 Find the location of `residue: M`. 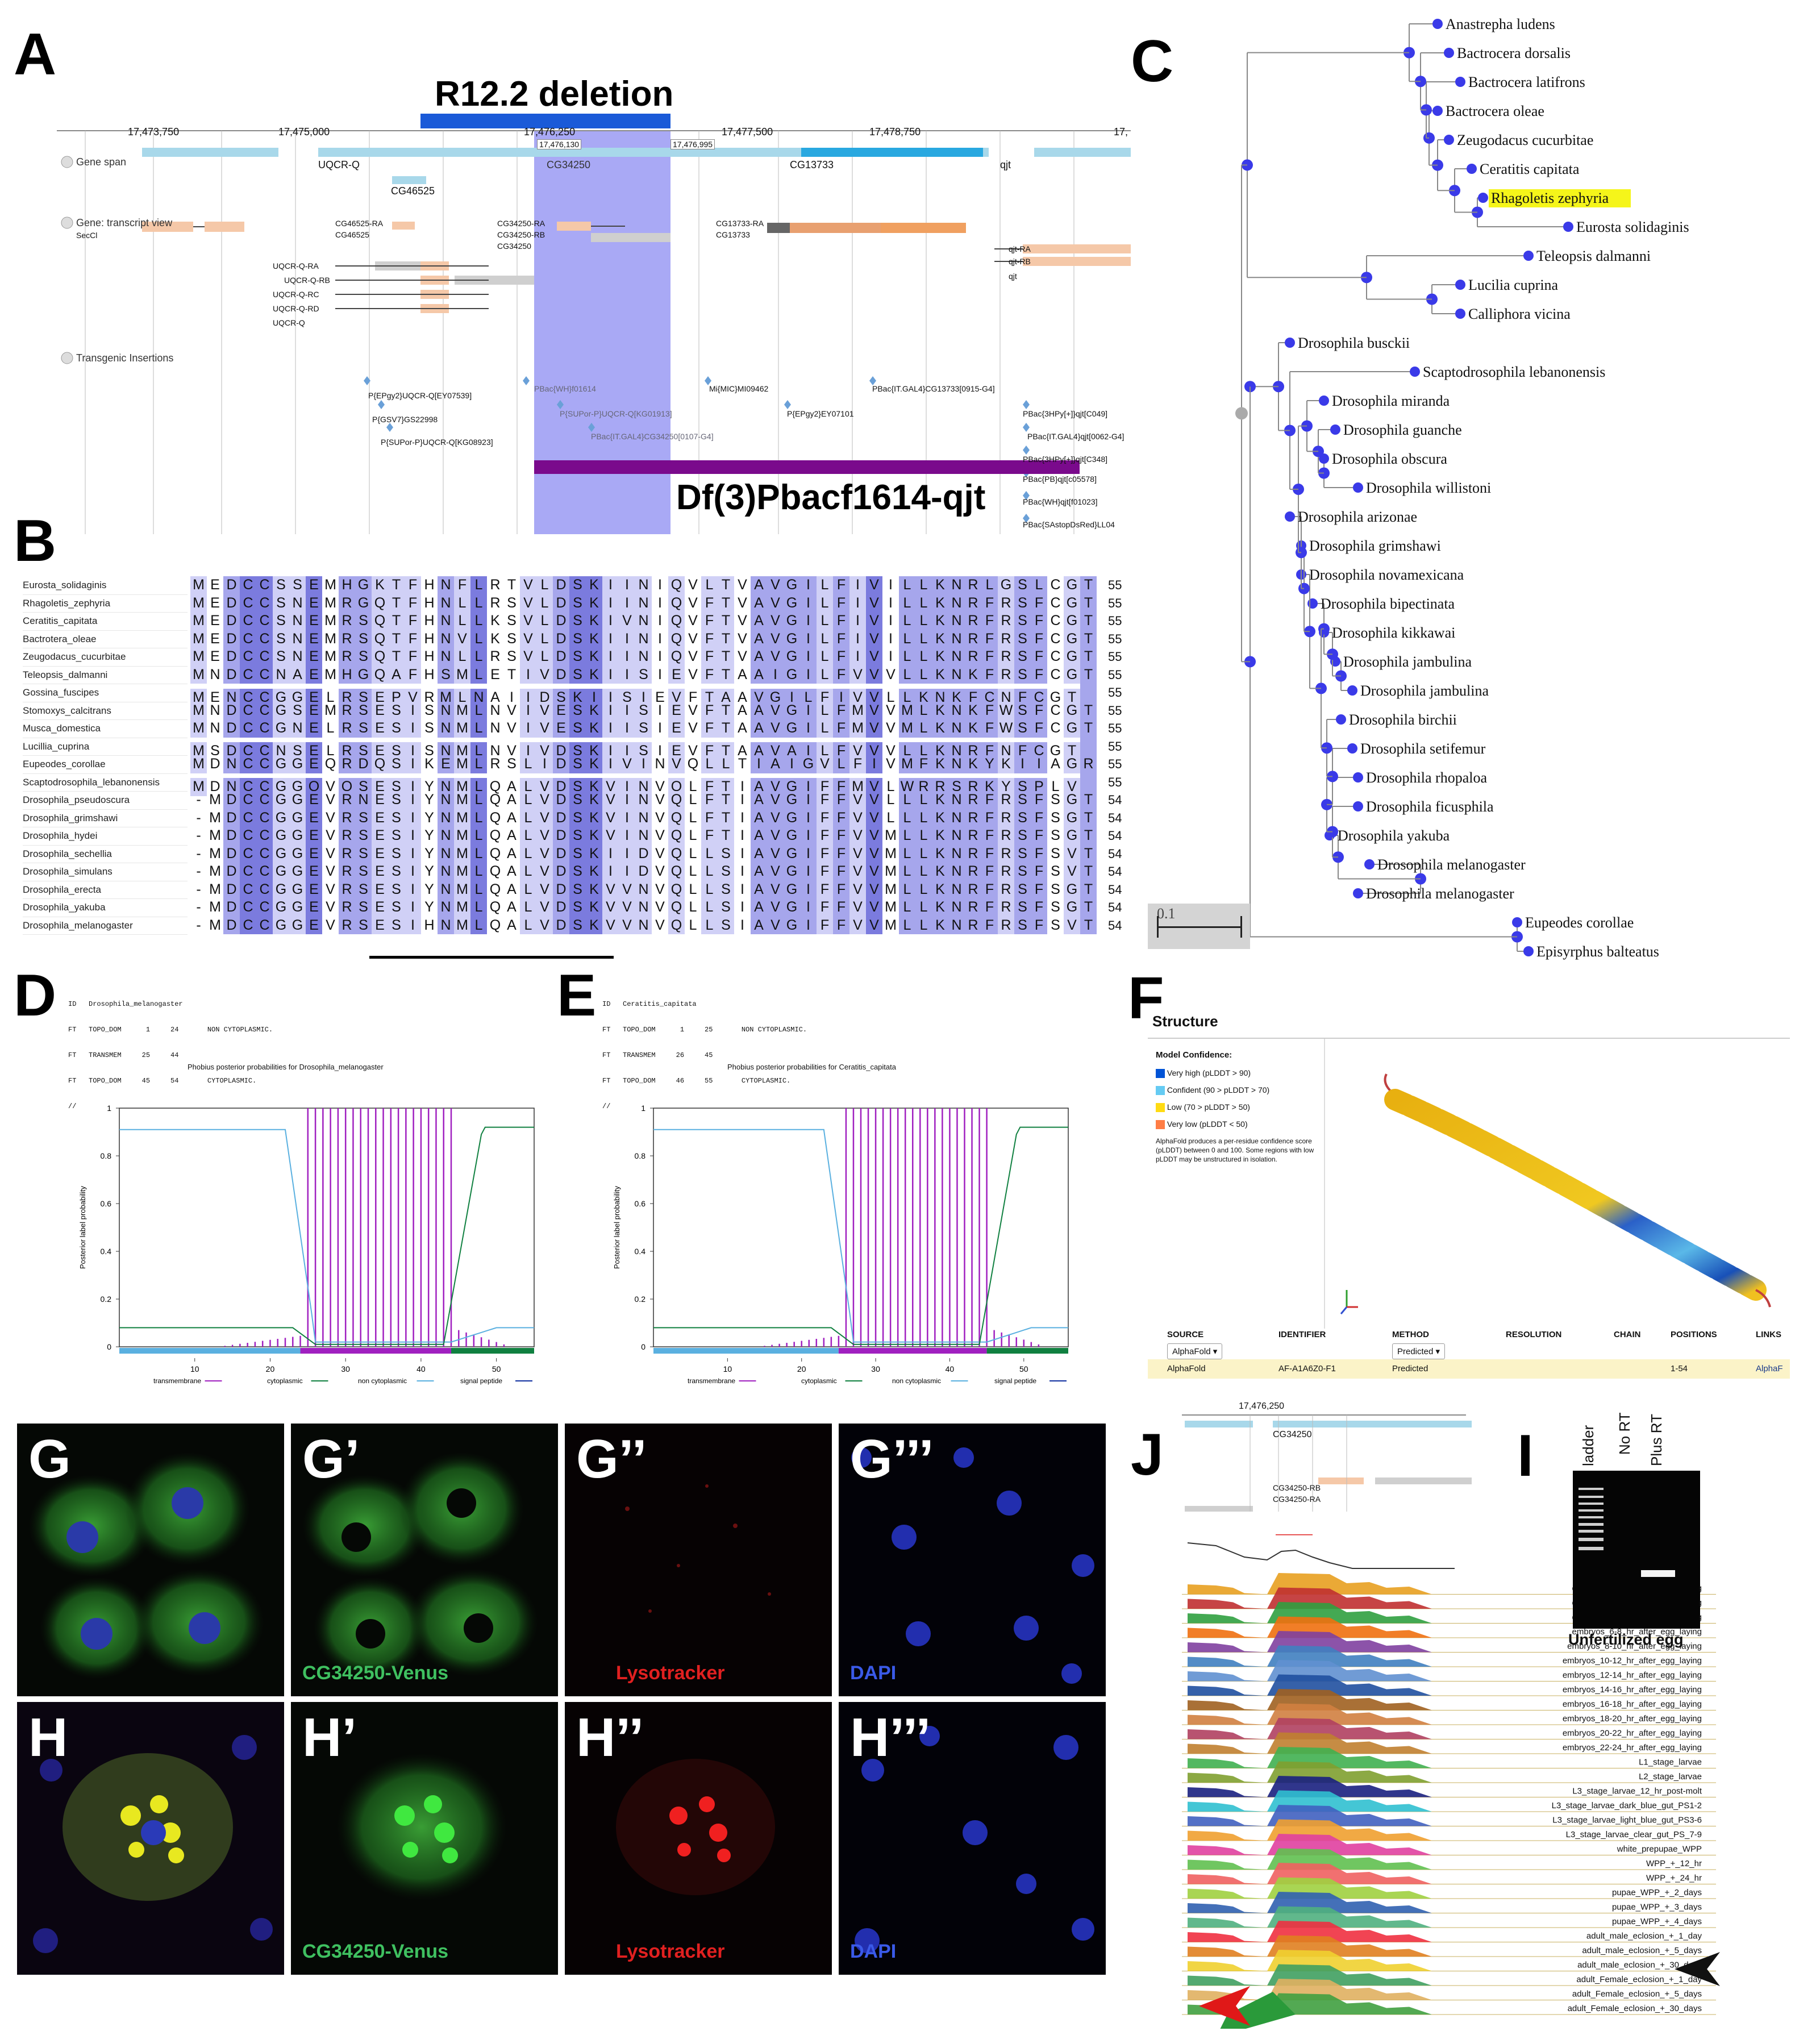

residue: M is located at coordinates (462, 908).